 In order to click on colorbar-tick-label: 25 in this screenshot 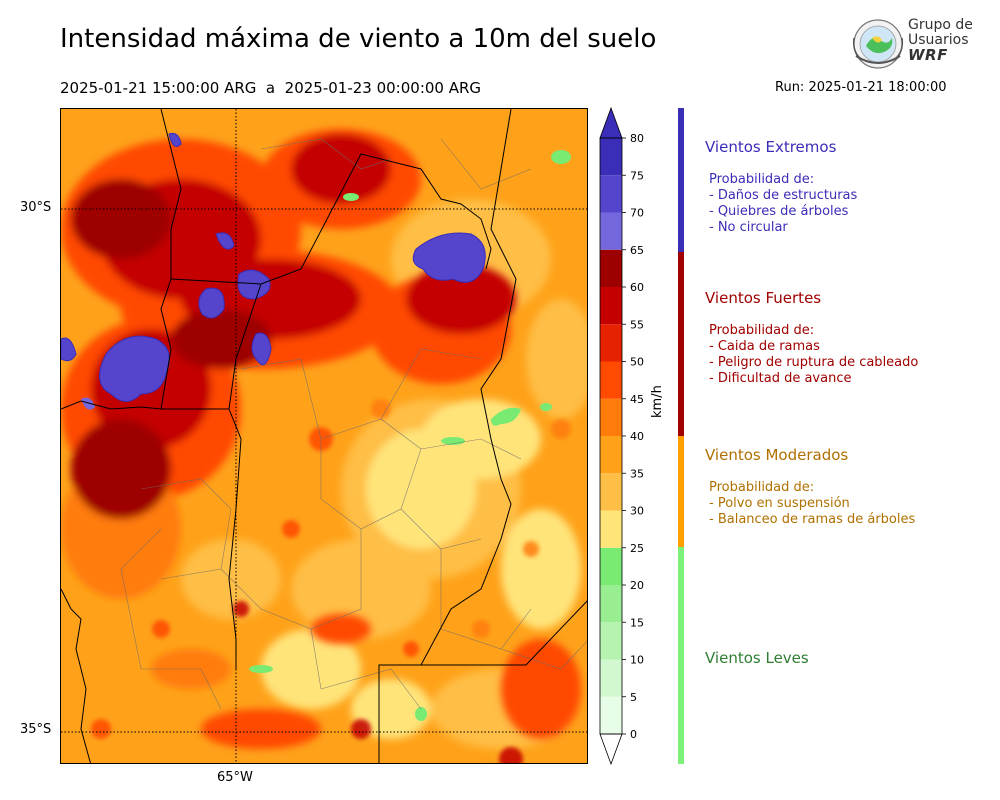, I will do `click(637, 548)`.